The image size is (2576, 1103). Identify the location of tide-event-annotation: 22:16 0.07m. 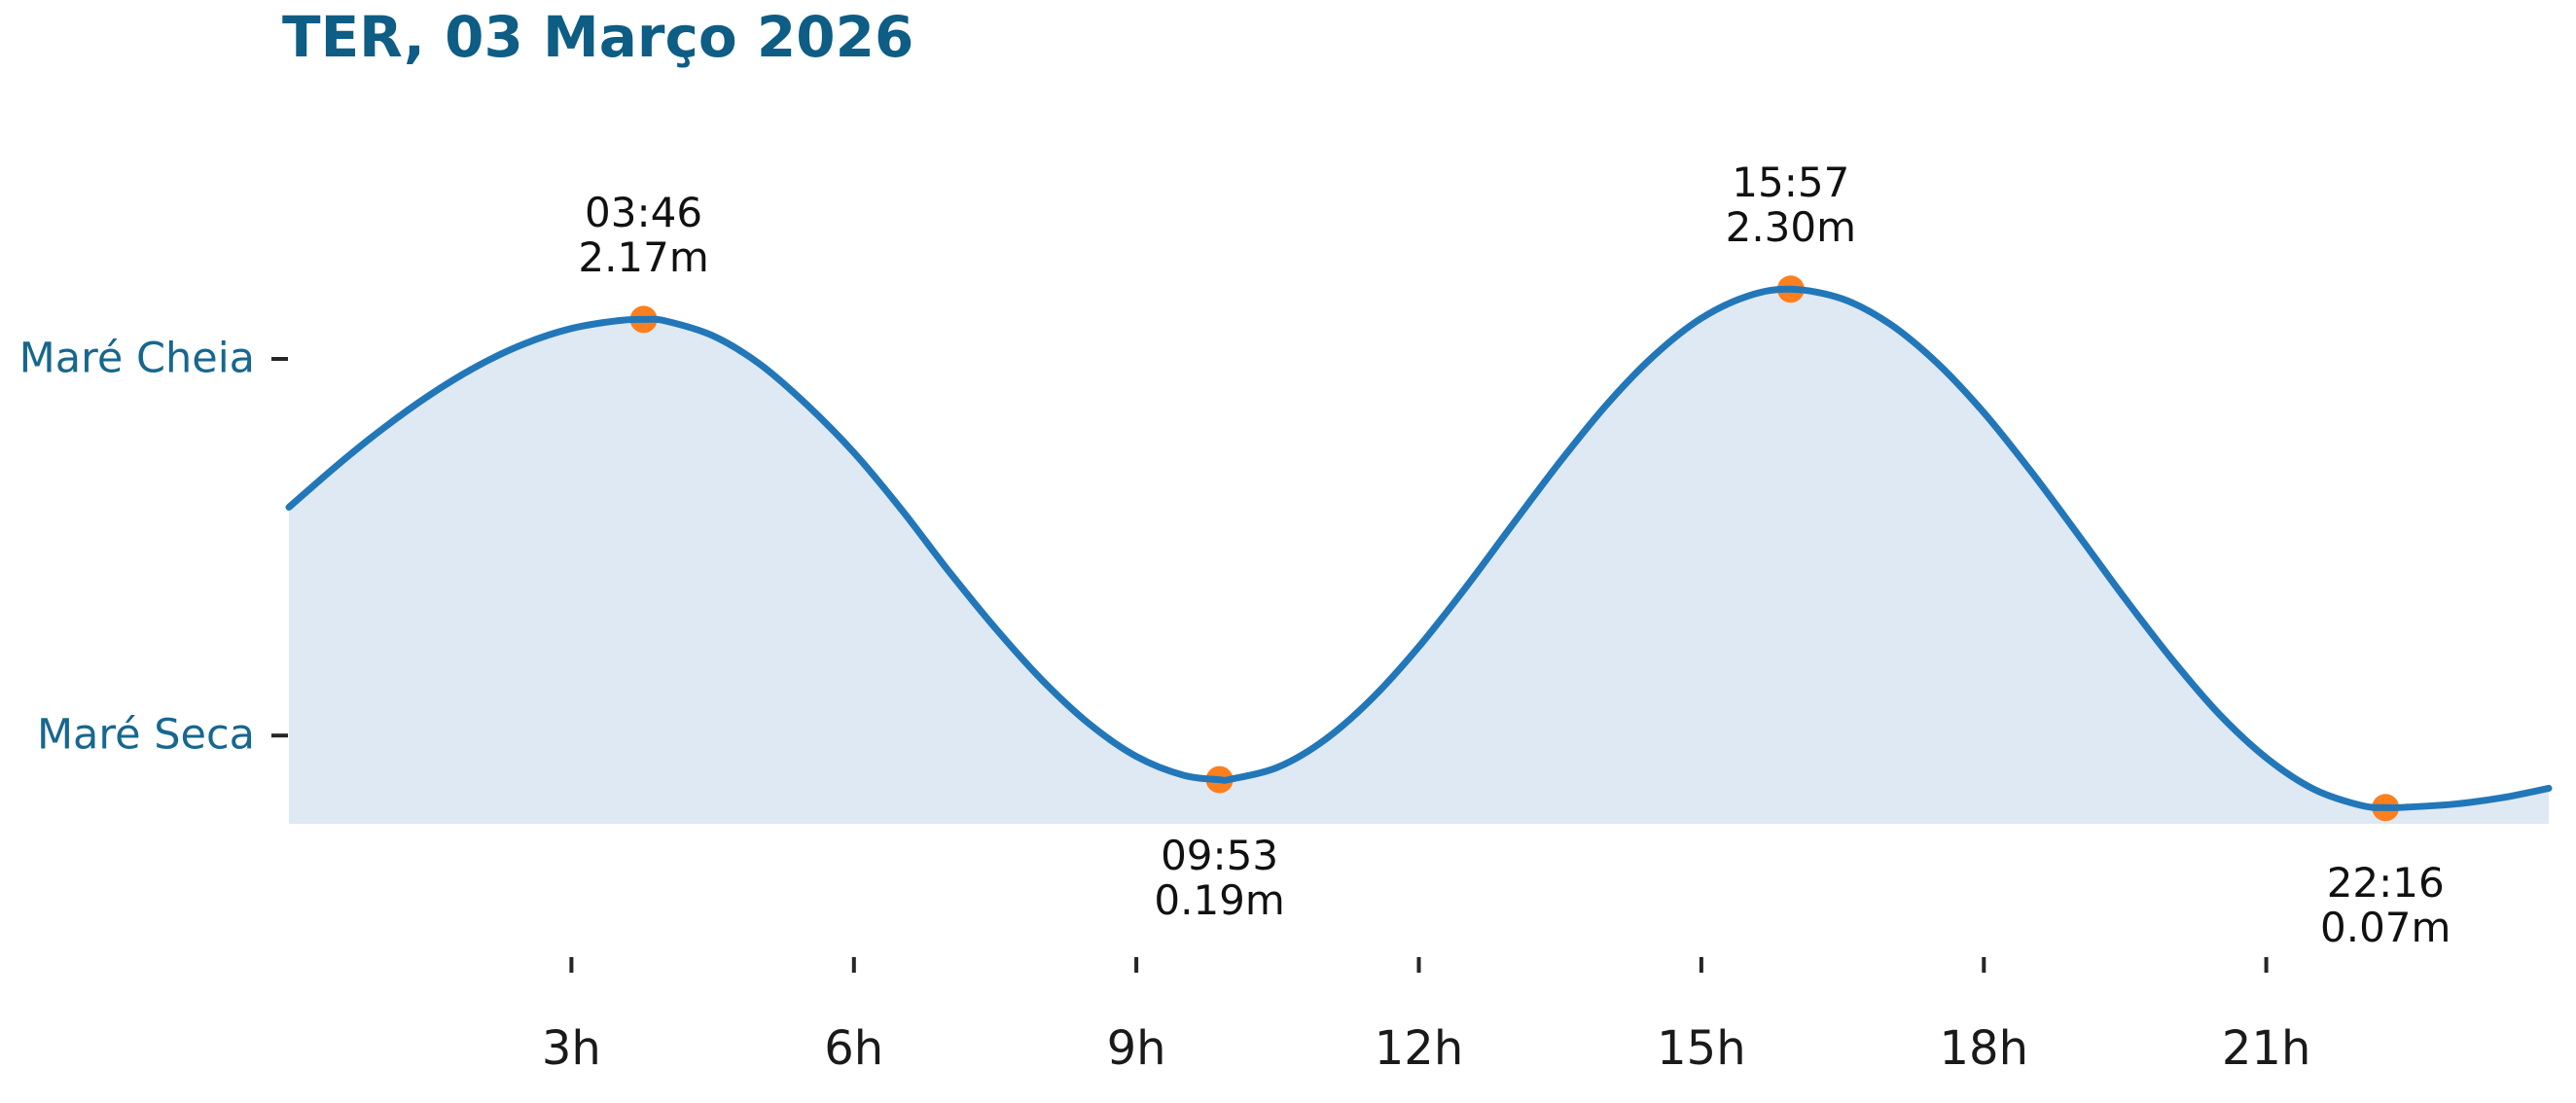
(2385, 905).